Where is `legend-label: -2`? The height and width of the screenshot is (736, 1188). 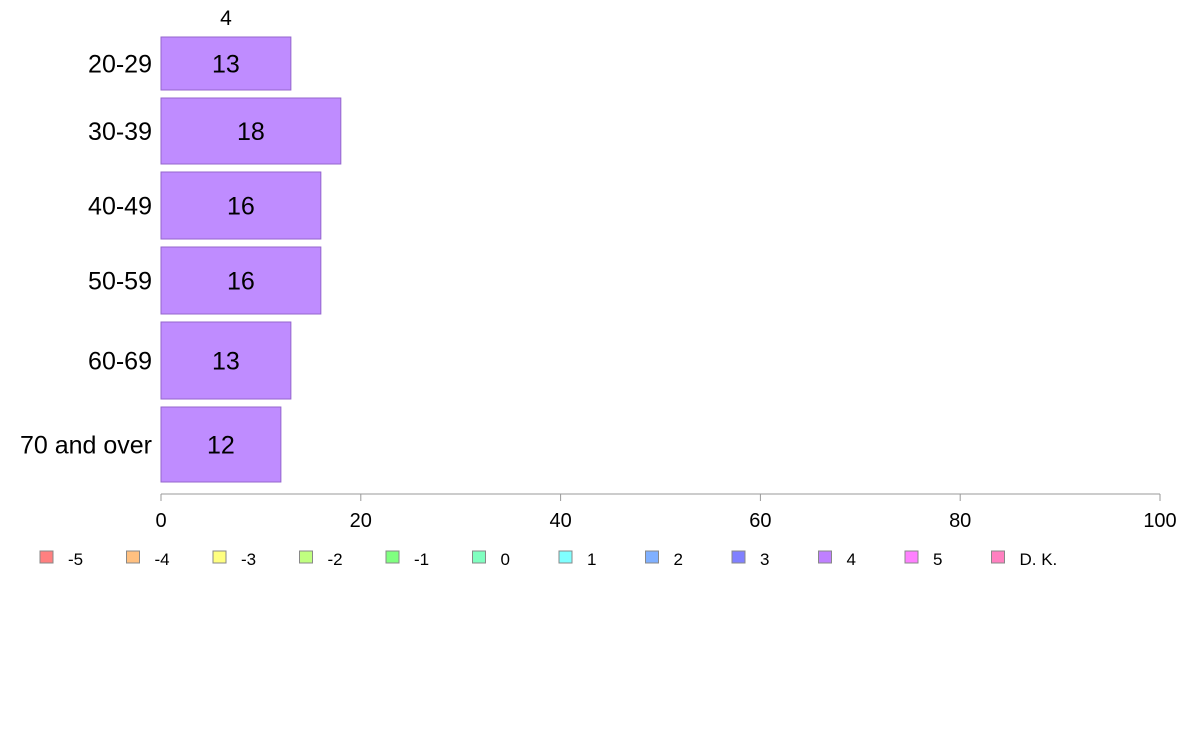
legend-label: -2 is located at coordinates (335, 559).